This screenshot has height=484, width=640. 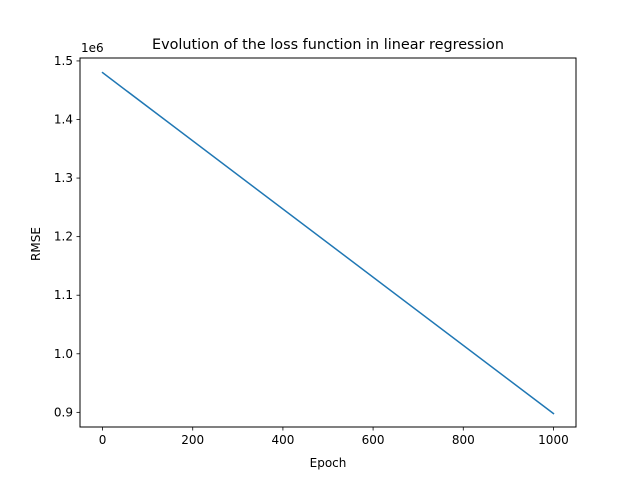 What do you see at coordinates (282, 440) in the screenshot?
I see `x-tick-label: 400` at bounding box center [282, 440].